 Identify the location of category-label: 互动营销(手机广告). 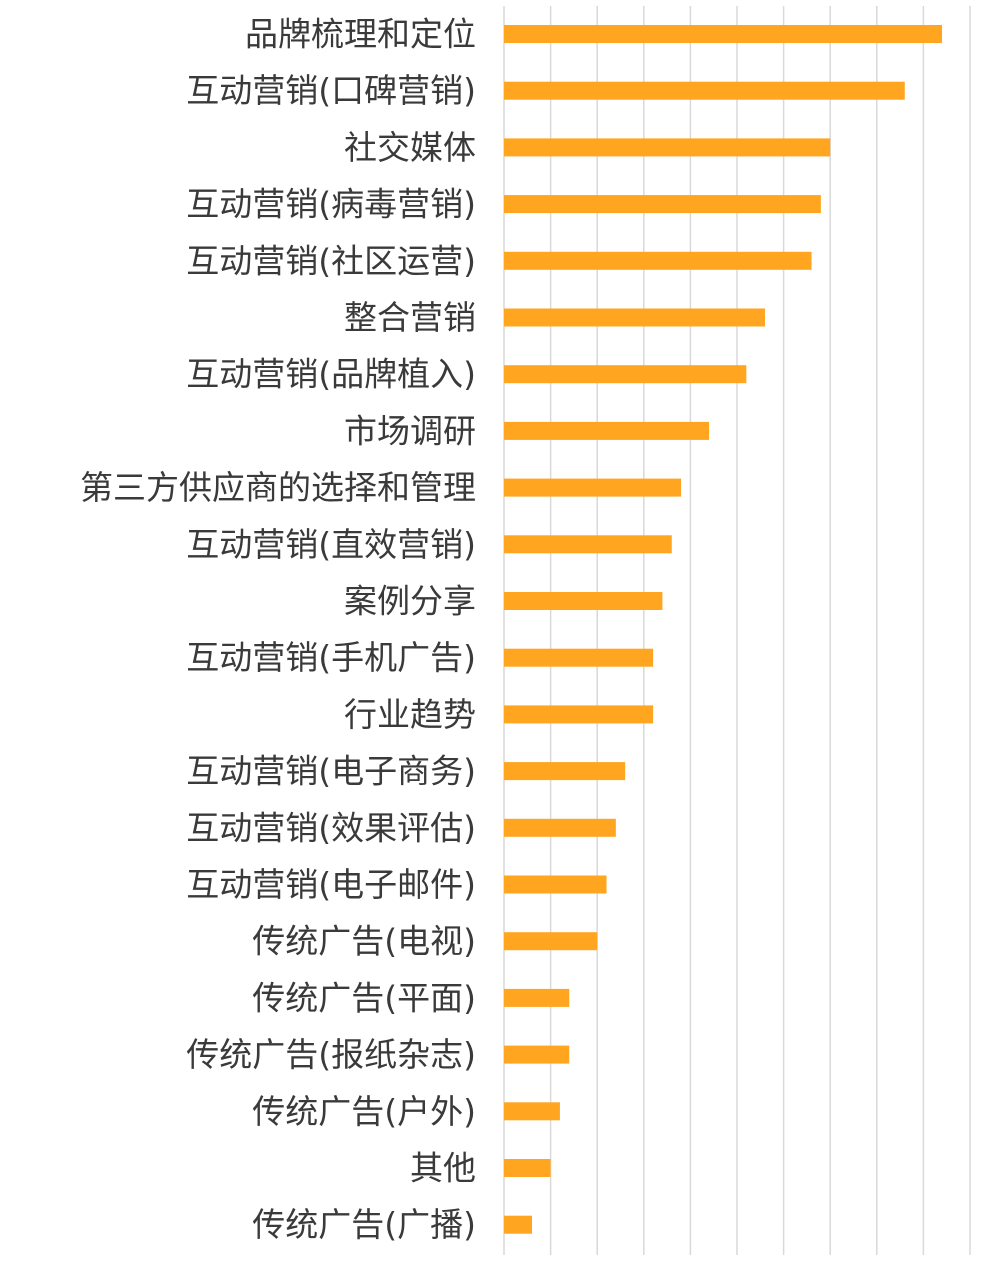
(331, 657).